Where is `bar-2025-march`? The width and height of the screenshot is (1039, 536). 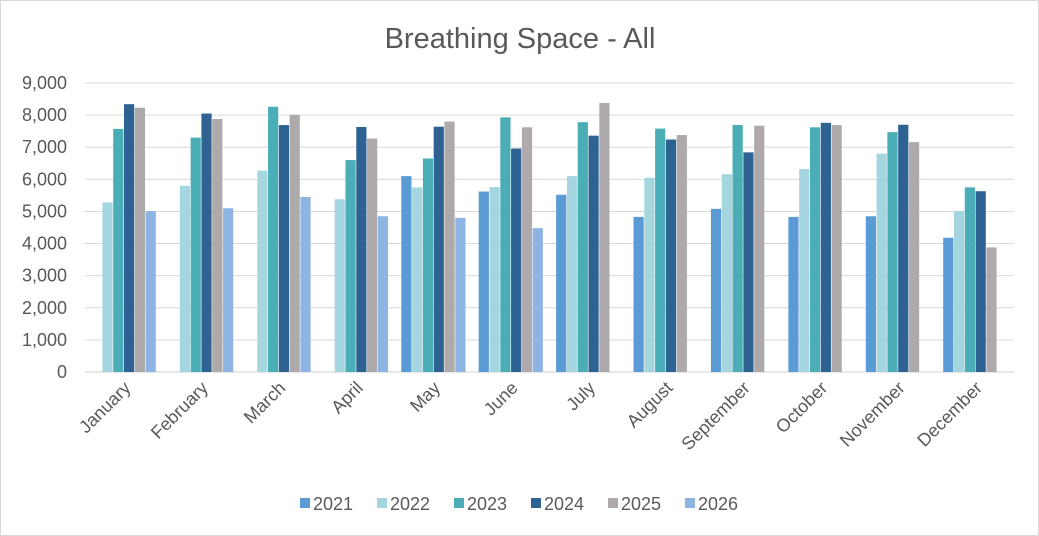
bar-2025-march is located at coordinates (294, 243).